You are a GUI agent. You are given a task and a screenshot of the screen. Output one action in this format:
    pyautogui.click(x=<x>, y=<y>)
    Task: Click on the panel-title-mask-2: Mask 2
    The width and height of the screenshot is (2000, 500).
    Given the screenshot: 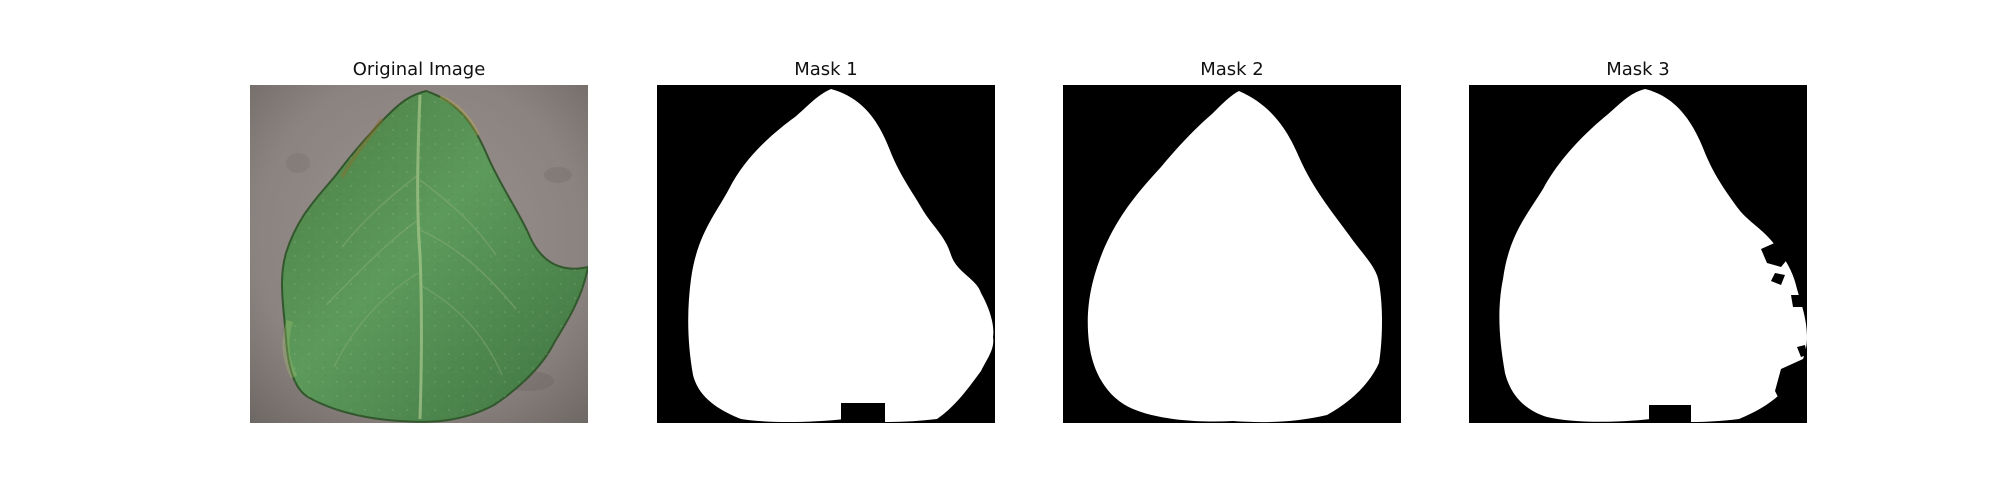 What is the action you would take?
    pyautogui.click(x=1232, y=69)
    